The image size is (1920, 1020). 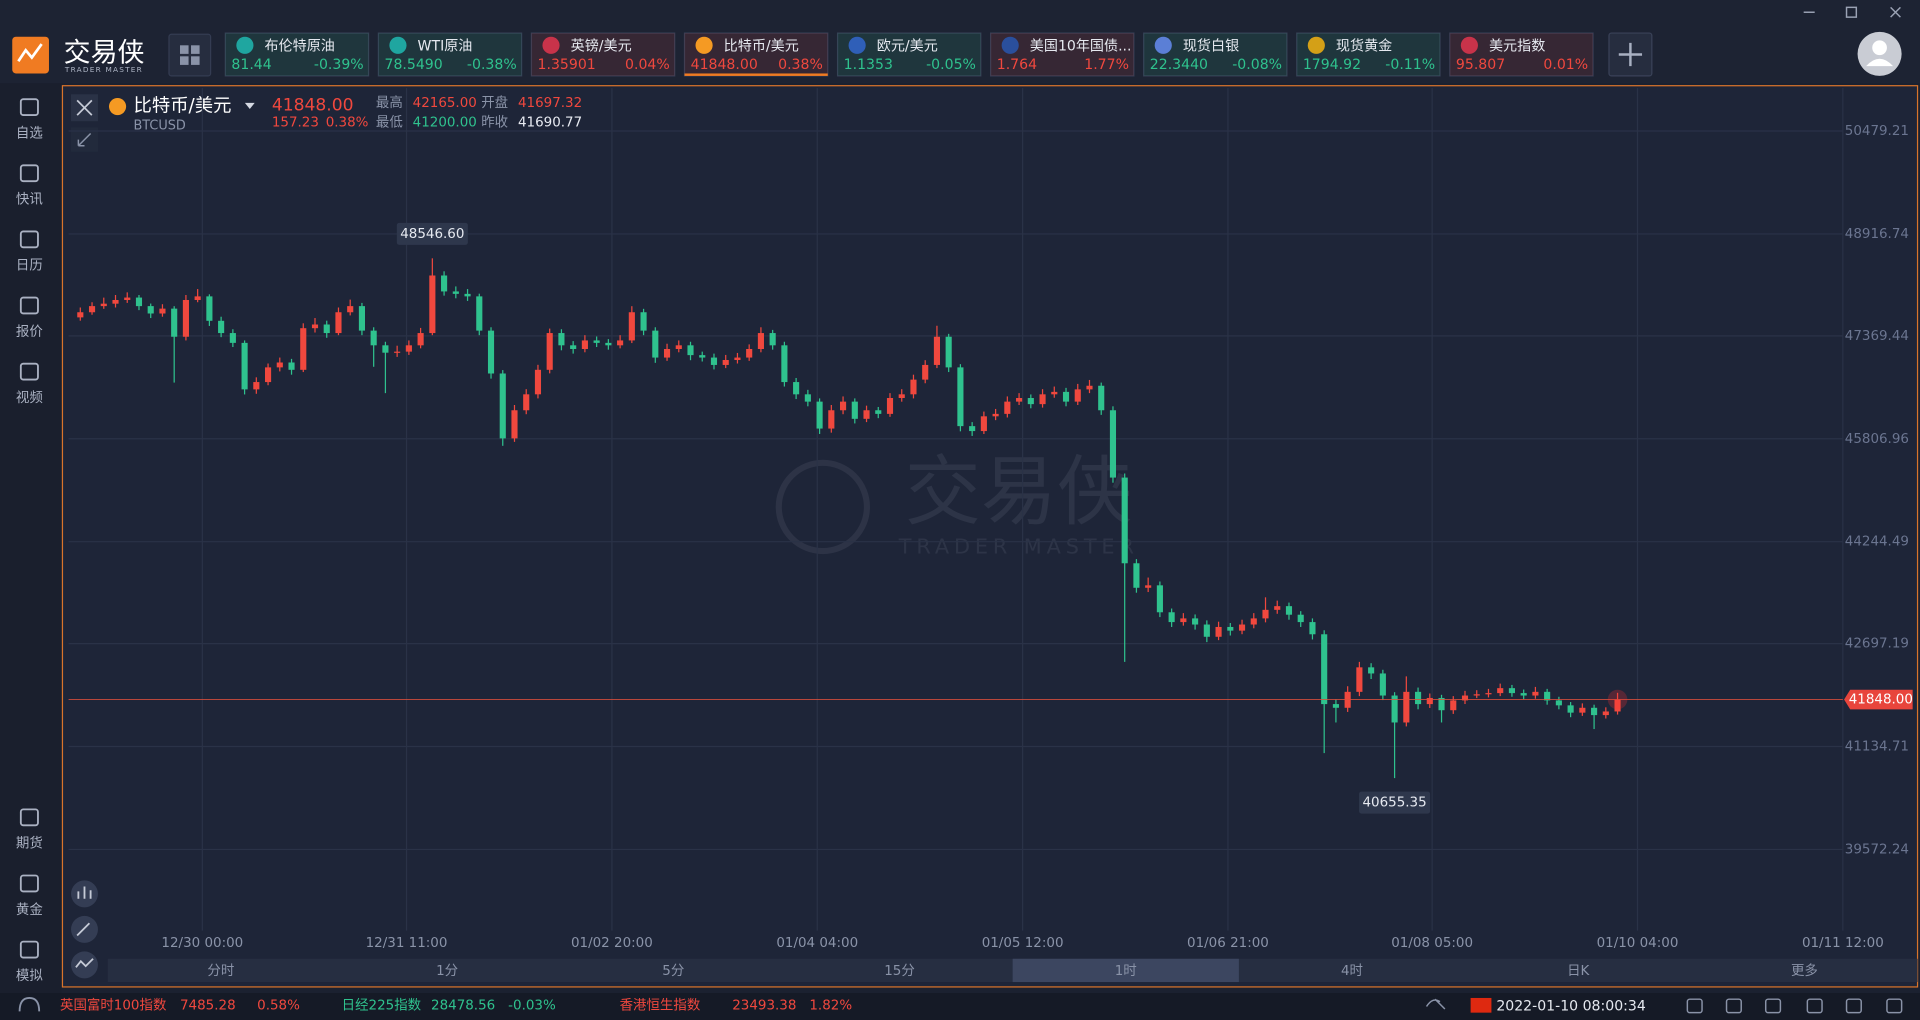 What do you see at coordinates (960, 1006) in the screenshot?
I see `status-bar` at bounding box center [960, 1006].